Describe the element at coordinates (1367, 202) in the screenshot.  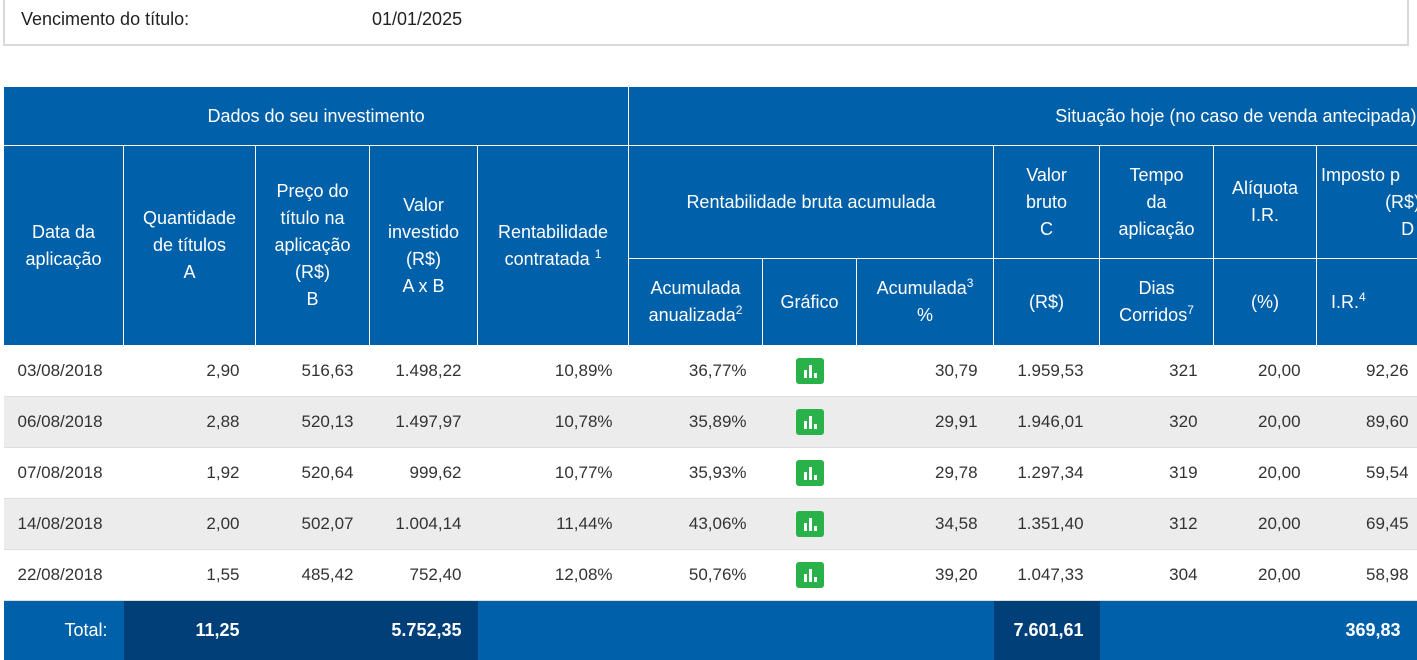
I see `tax-header: Imposto p(R$)D` at that location.